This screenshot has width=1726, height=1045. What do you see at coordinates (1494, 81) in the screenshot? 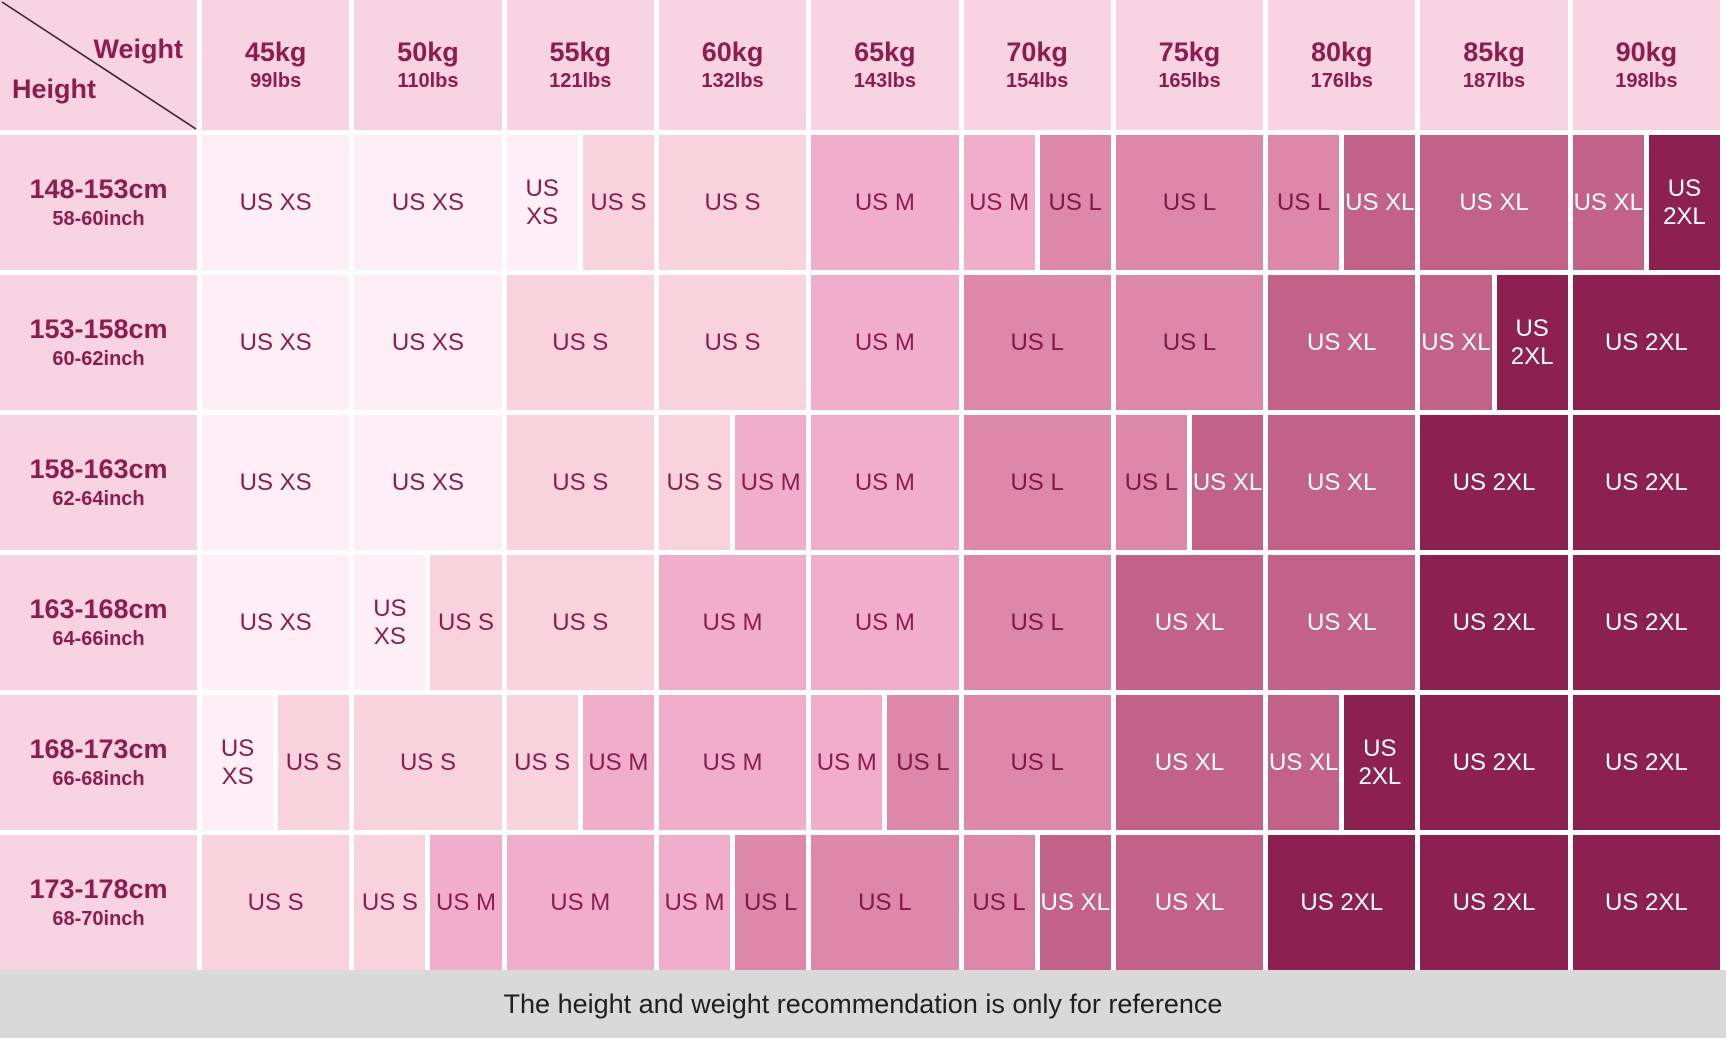
I see `lbs-label: 187lbs` at bounding box center [1494, 81].